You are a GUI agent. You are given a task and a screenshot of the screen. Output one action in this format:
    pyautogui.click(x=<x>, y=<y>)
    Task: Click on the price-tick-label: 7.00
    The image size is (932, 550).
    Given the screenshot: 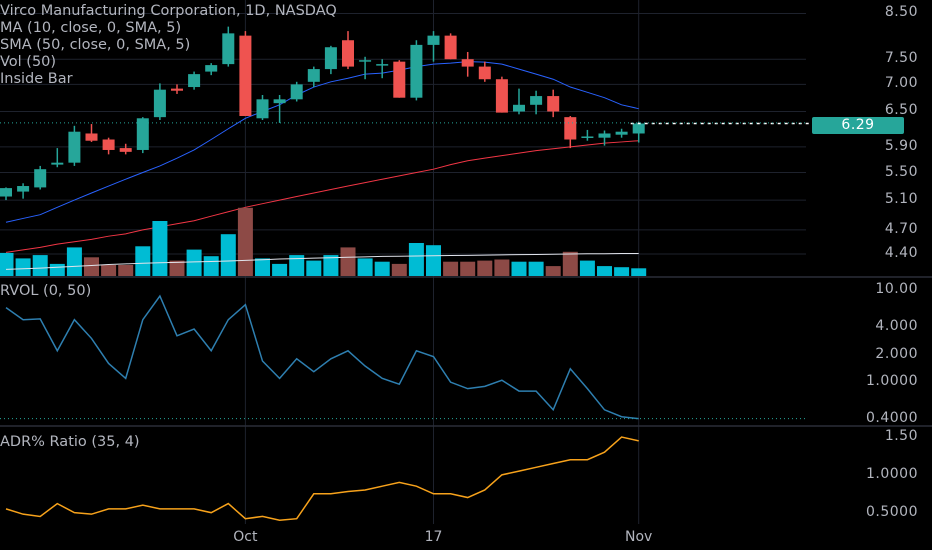 What is the action you would take?
    pyautogui.click(x=901, y=83)
    